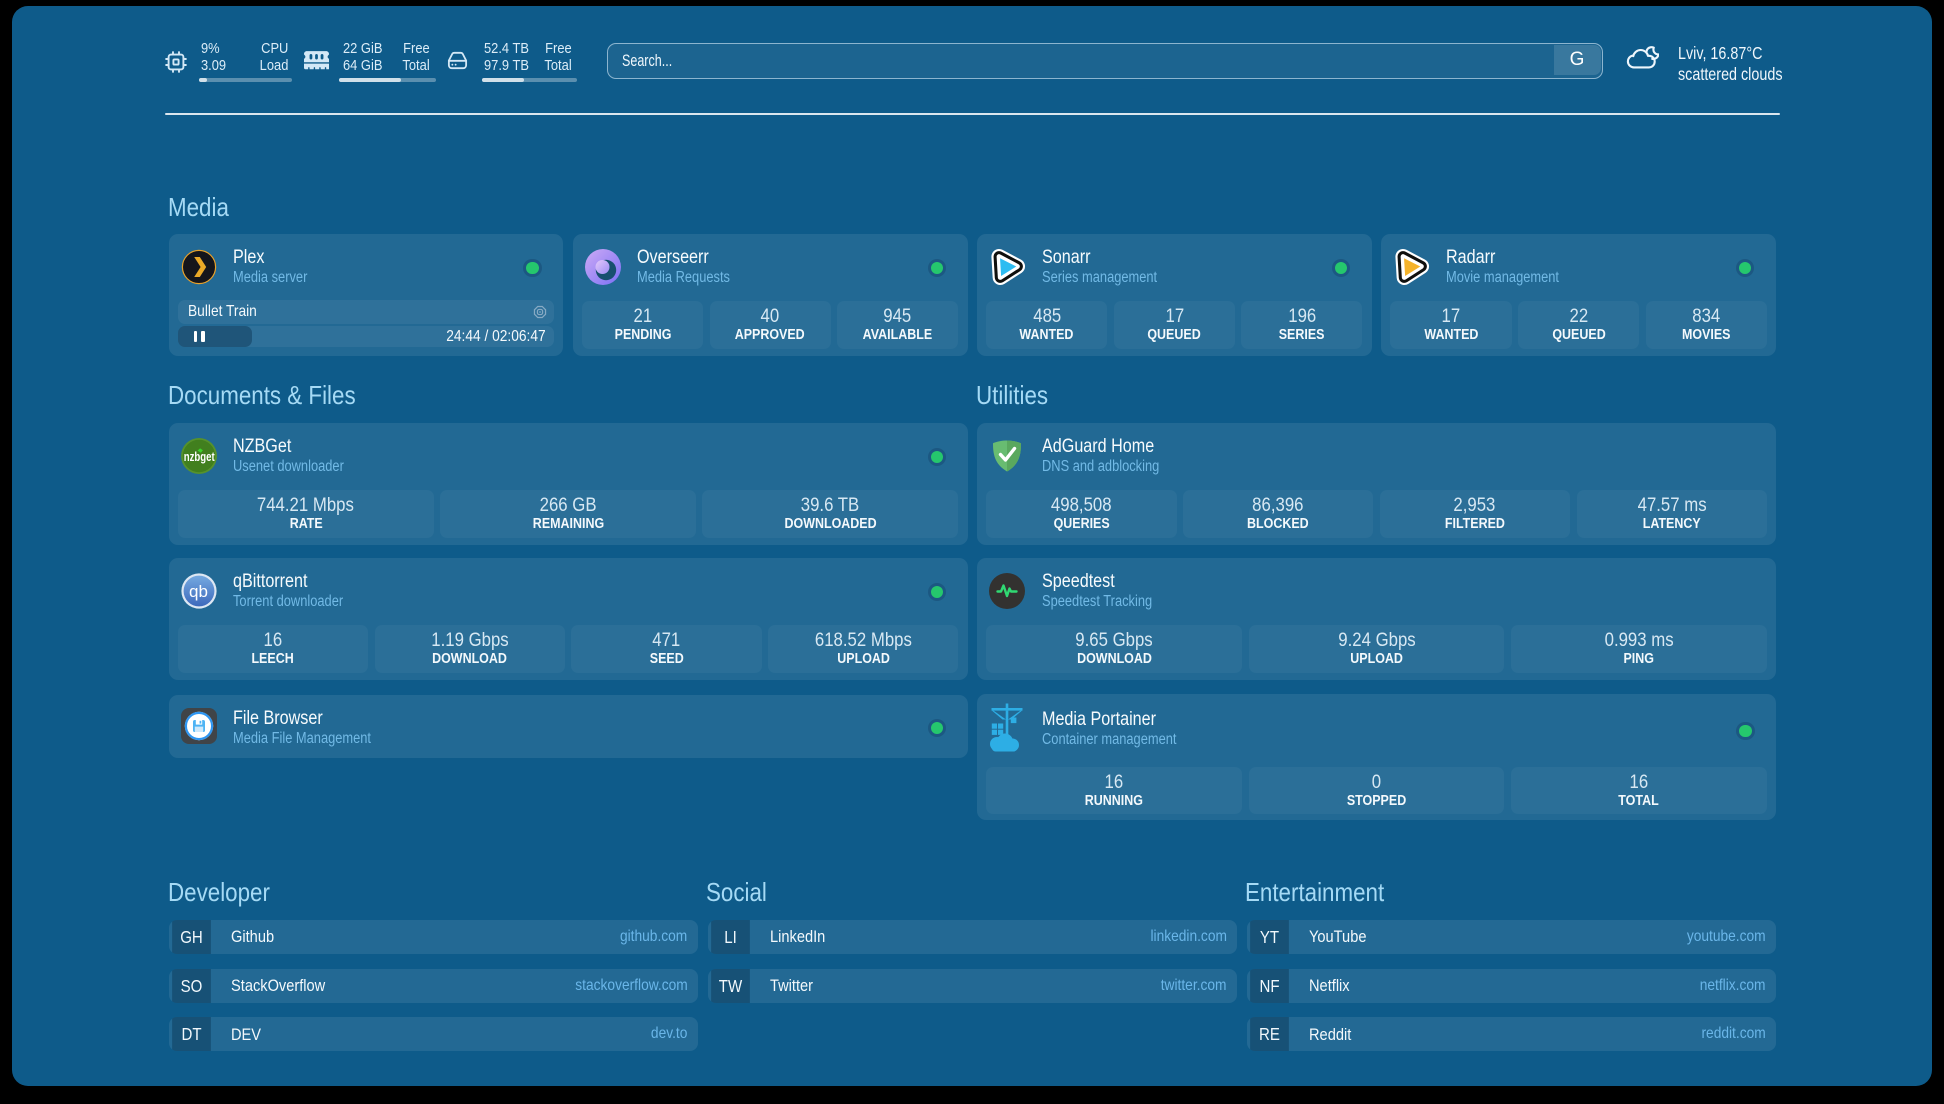 Image resolution: width=1944 pixels, height=1104 pixels. What do you see at coordinates (198, 591) in the screenshot?
I see `svg-text: qb` at bounding box center [198, 591].